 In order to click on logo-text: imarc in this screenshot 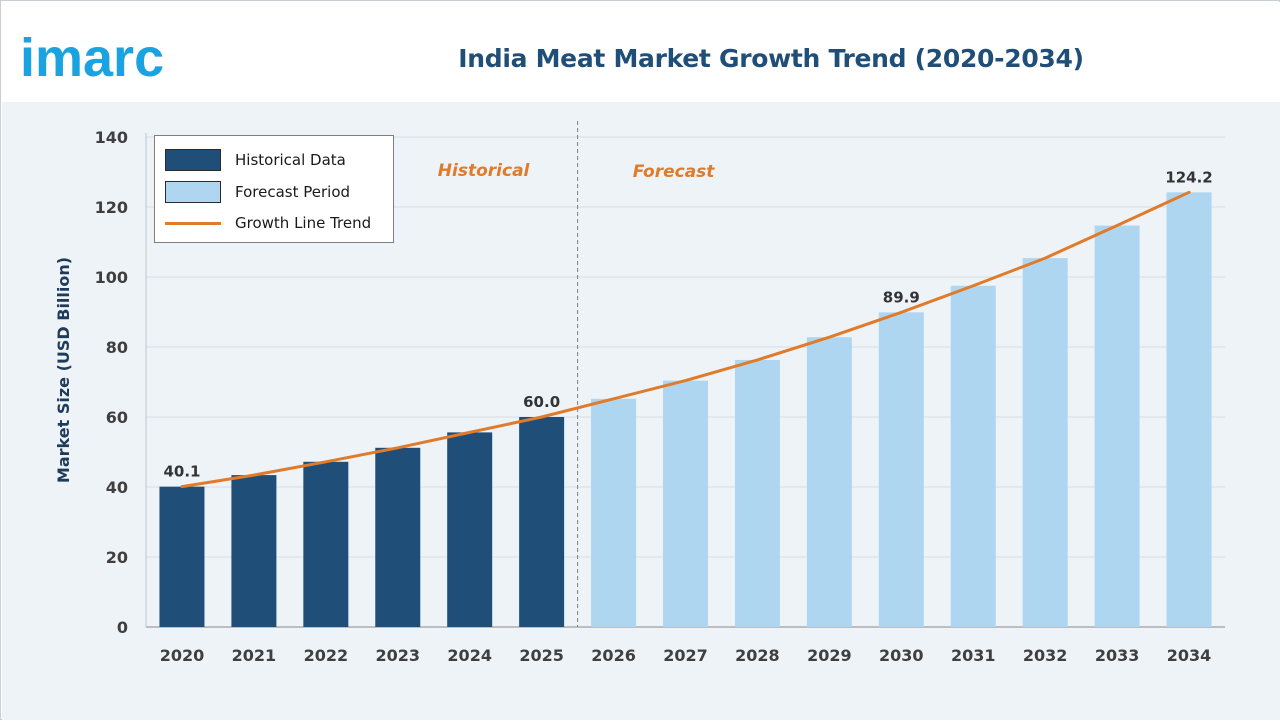, I will do `click(92, 56)`.